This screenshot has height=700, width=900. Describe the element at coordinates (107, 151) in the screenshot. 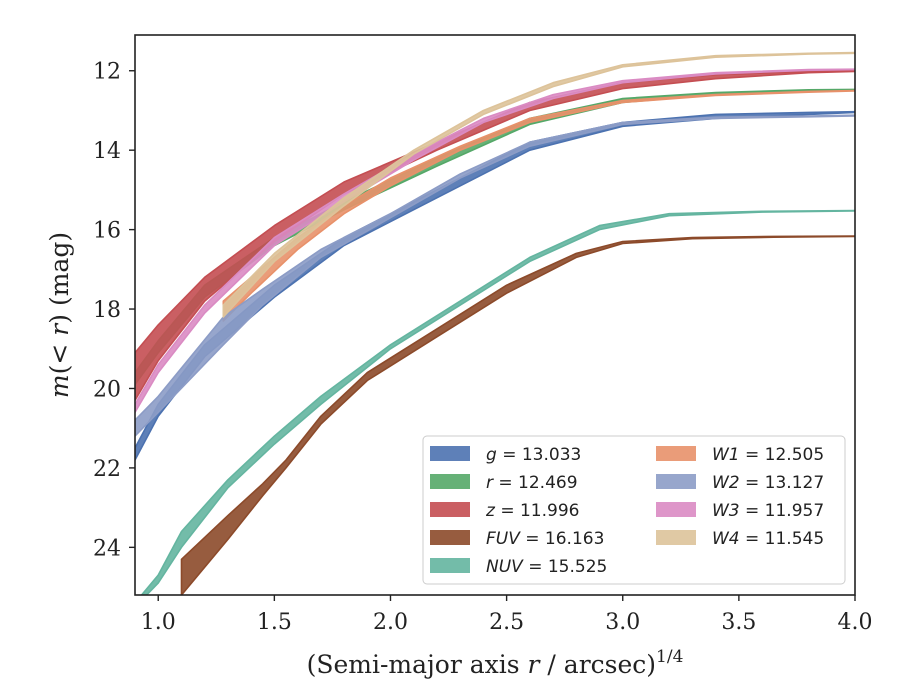

I see `y-tick-label: 14` at that location.